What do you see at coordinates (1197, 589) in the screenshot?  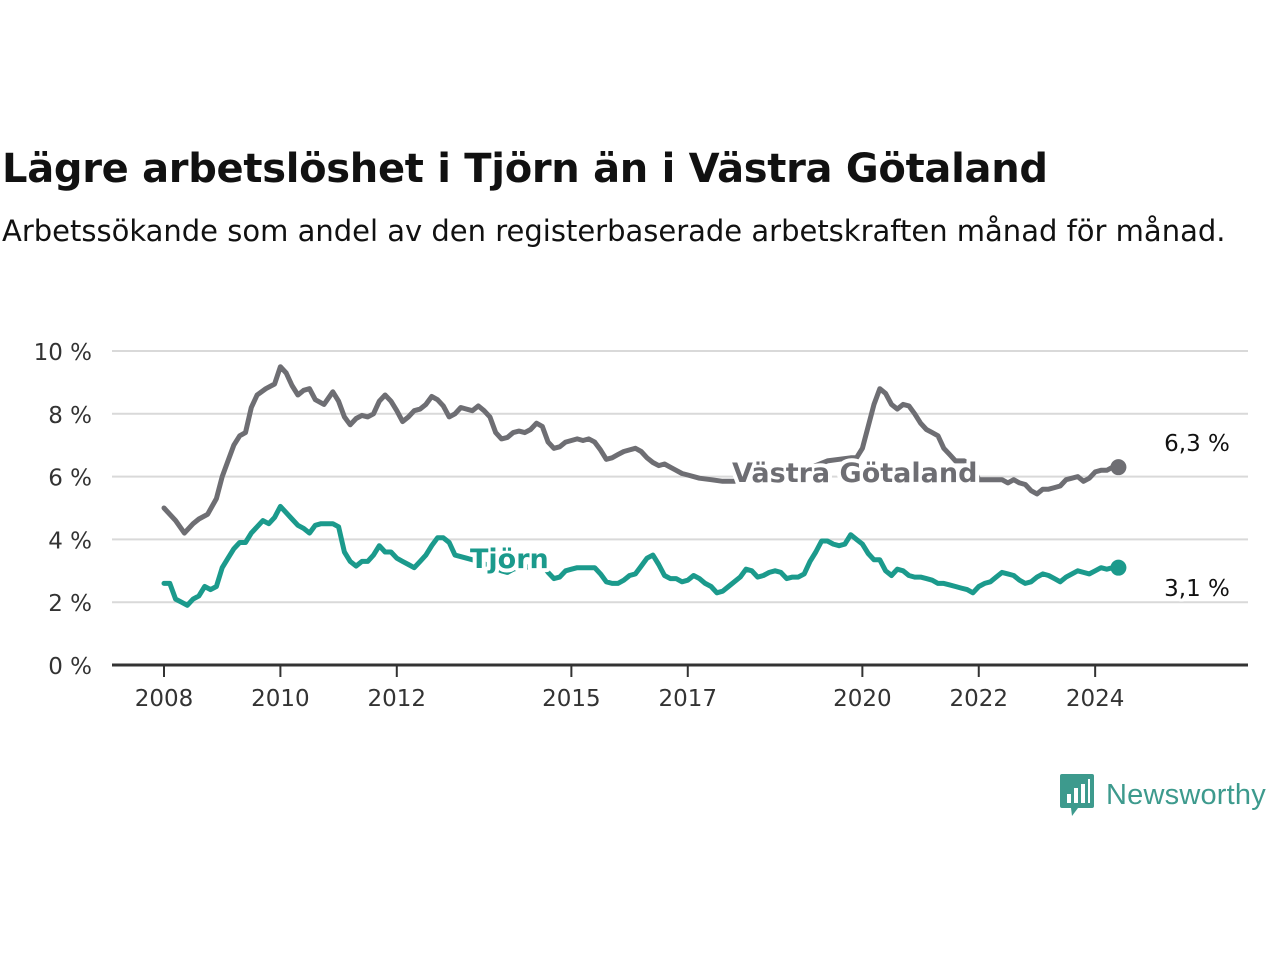 I see `series-end-value-label: 3,1 %` at bounding box center [1197, 589].